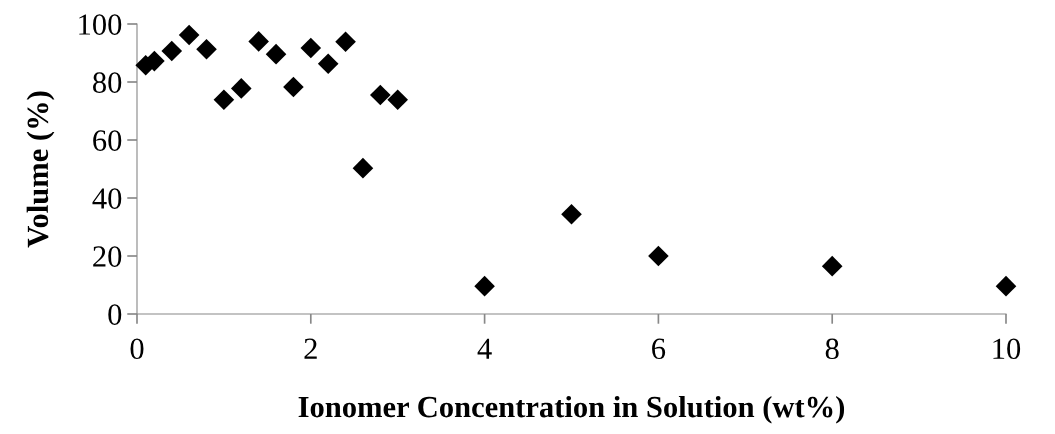 The width and height of the screenshot is (1055, 434). I want to click on y-tick-label: 40, so click(107, 198).